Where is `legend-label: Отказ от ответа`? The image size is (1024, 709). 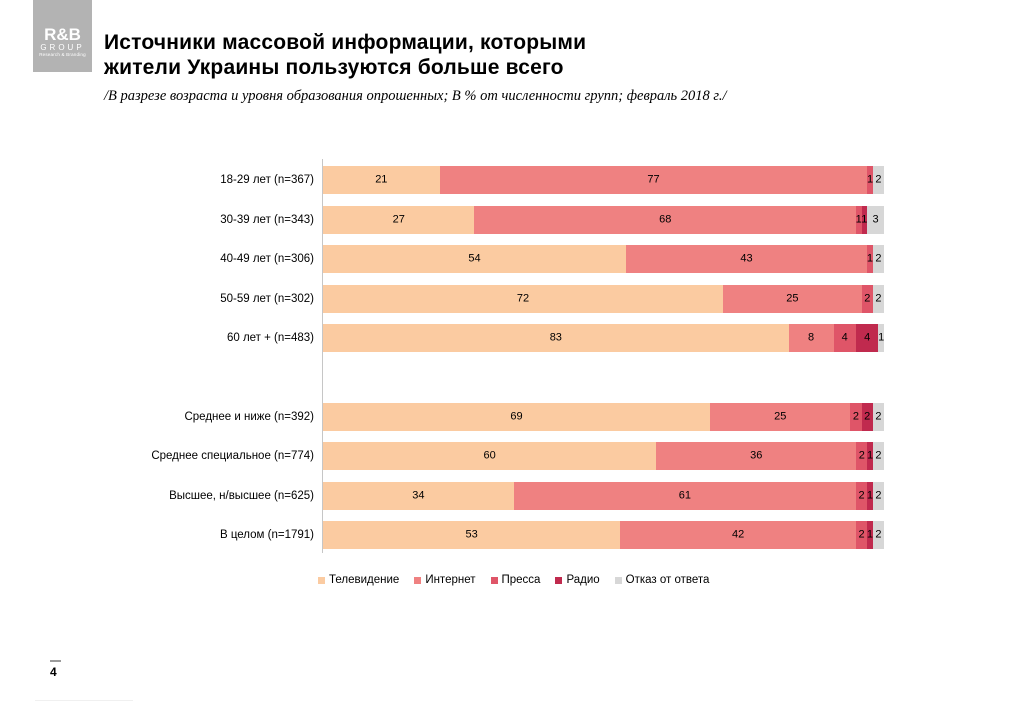 legend-label: Отказ от ответа is located at coordinates (667, 580).